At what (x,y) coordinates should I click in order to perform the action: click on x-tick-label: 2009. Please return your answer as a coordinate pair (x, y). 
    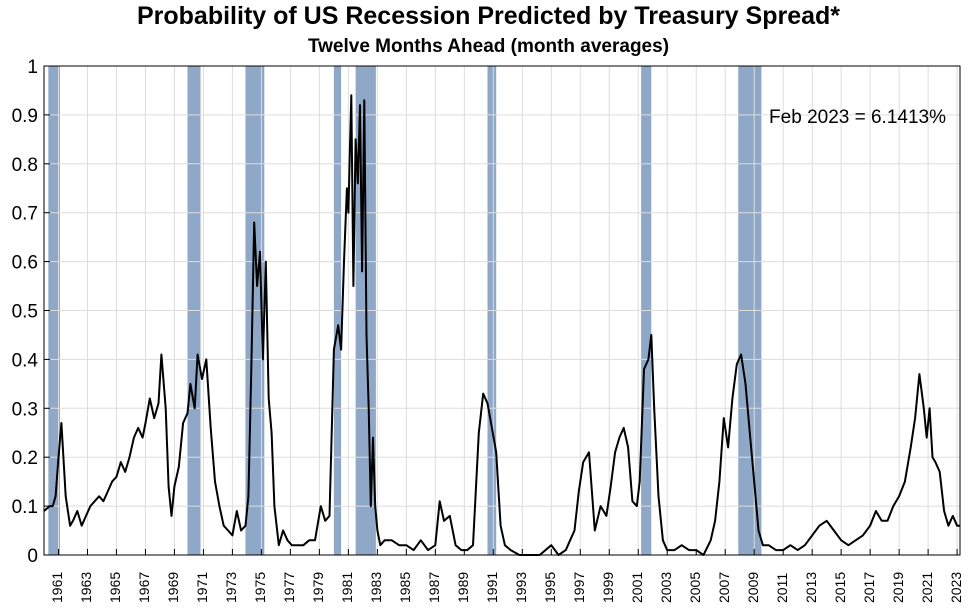
    Looking at the image, I should click on (753, 587).